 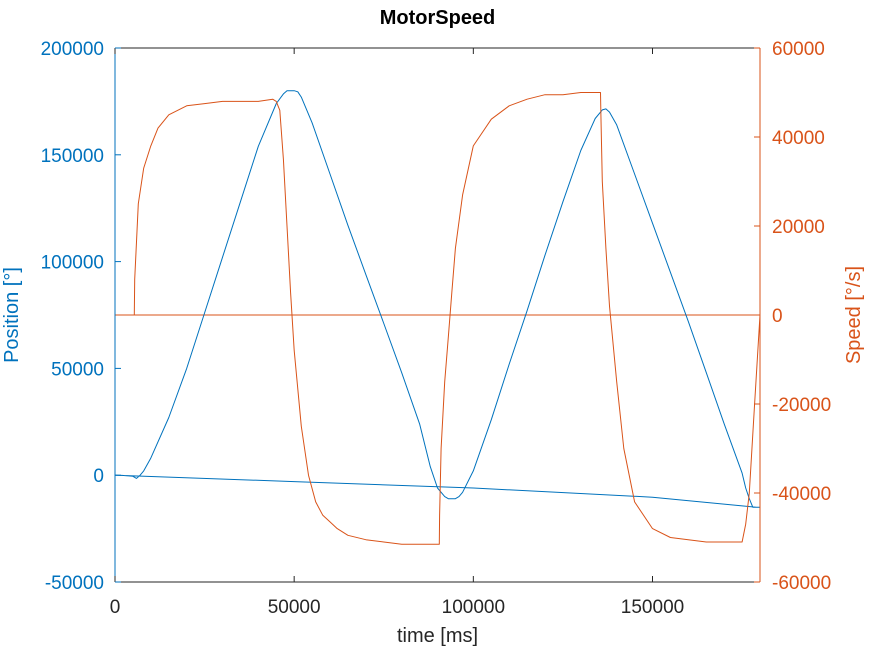 I want to click on x-tick-label: 50000, so click(x=294, y=607).